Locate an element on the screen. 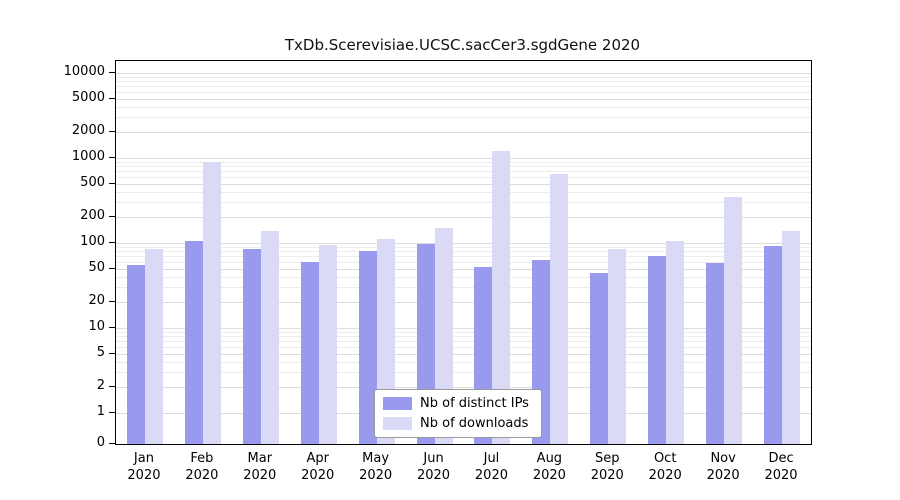 This screenshot has width=900, height=500. x-tick-month: Apr is located at coordinates (317, 458).